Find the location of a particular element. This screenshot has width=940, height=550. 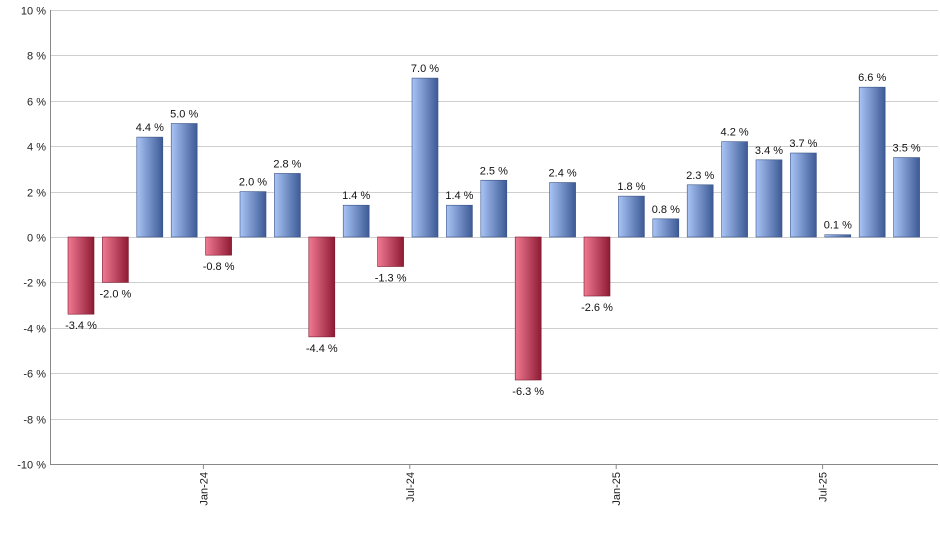

data-label: -1.3 % is located at coordinates (391, 279).